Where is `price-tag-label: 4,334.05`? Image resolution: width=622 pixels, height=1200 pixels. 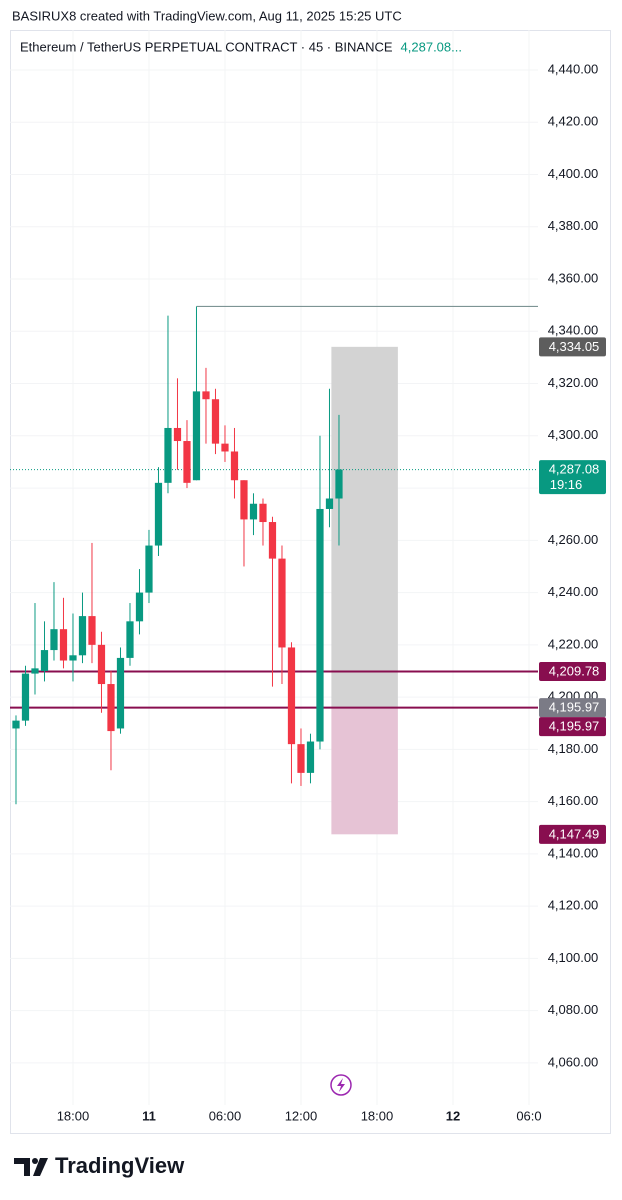 price-tag-label: 4,334.05 is located at coordinates (574, 346).